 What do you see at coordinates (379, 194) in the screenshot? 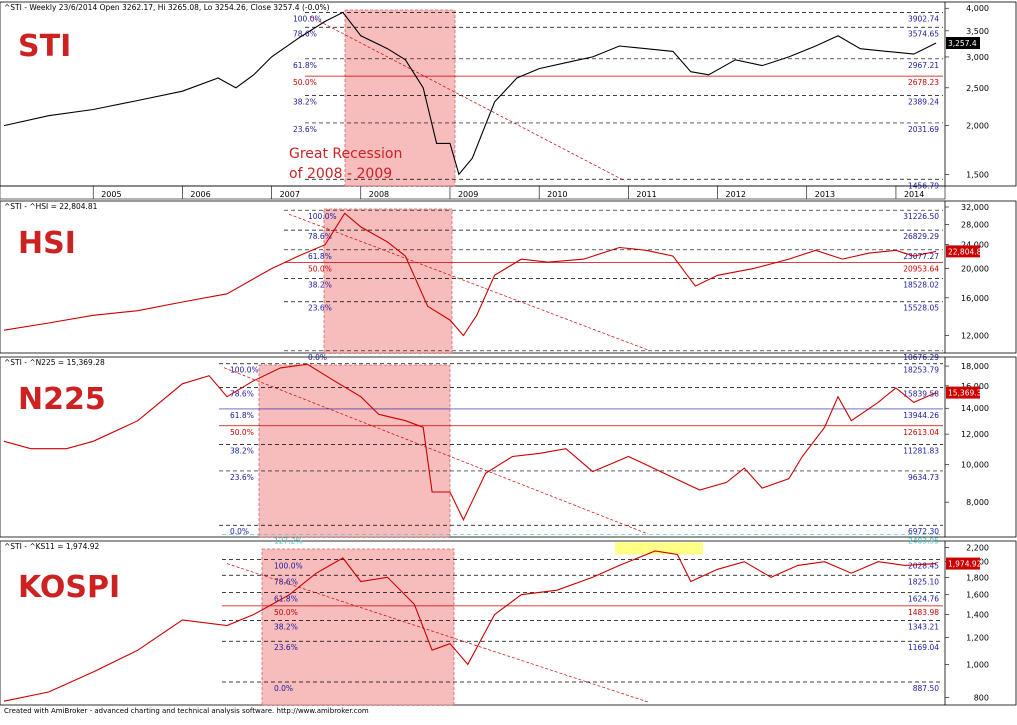
I see `year-tick-label-2008: 2008` at bounding box center [379, 194].